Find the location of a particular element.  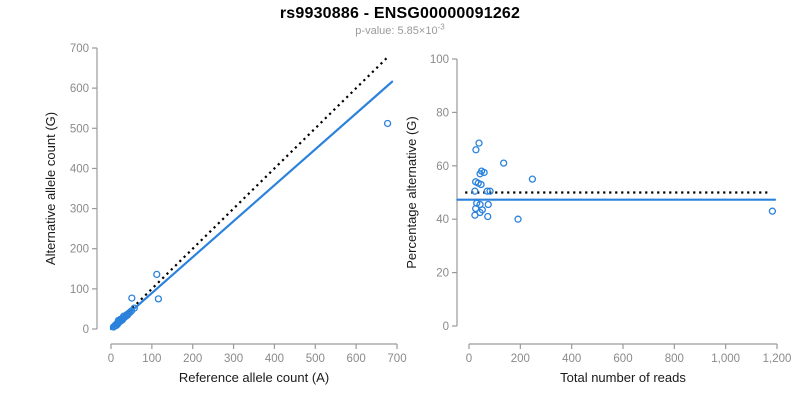

y-axis-title: Alternative allele count (G) is located at coordinates (50, 188).